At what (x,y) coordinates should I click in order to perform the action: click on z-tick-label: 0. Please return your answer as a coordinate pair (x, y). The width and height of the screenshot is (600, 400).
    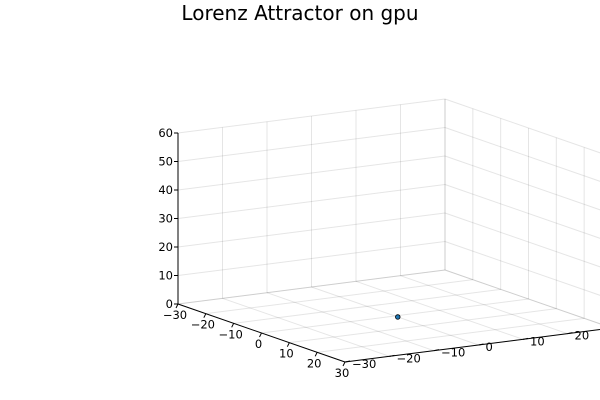
    Looking at the image, I should click on (169, 304).